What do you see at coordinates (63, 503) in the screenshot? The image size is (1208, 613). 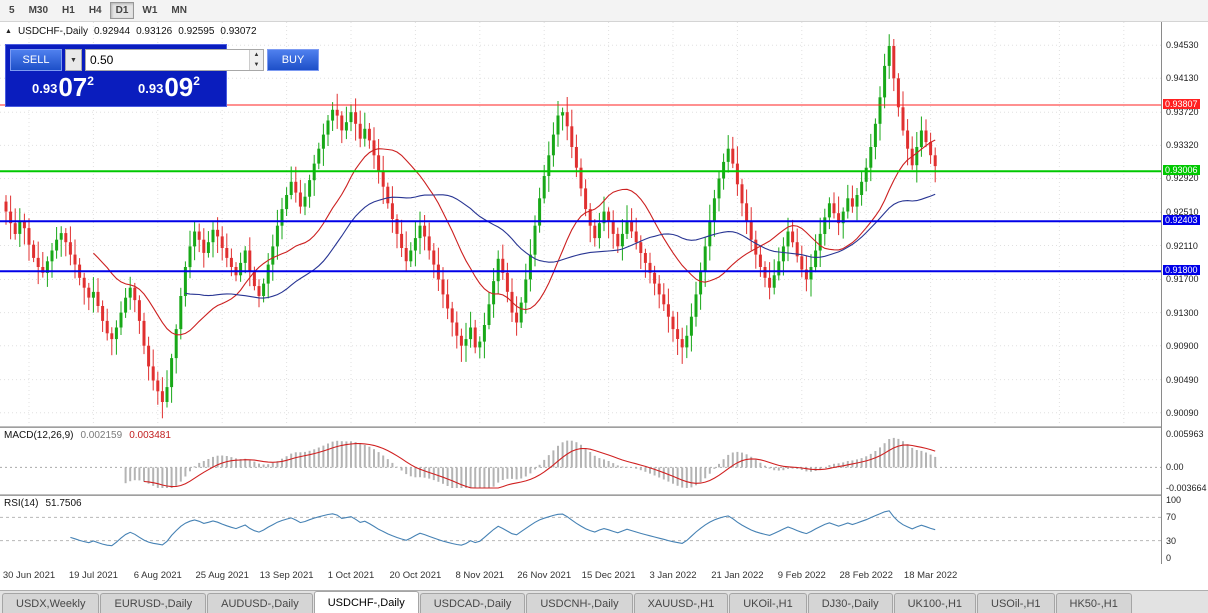 I see `rsi-value: 51.7506` at bounding box center [63, 503].